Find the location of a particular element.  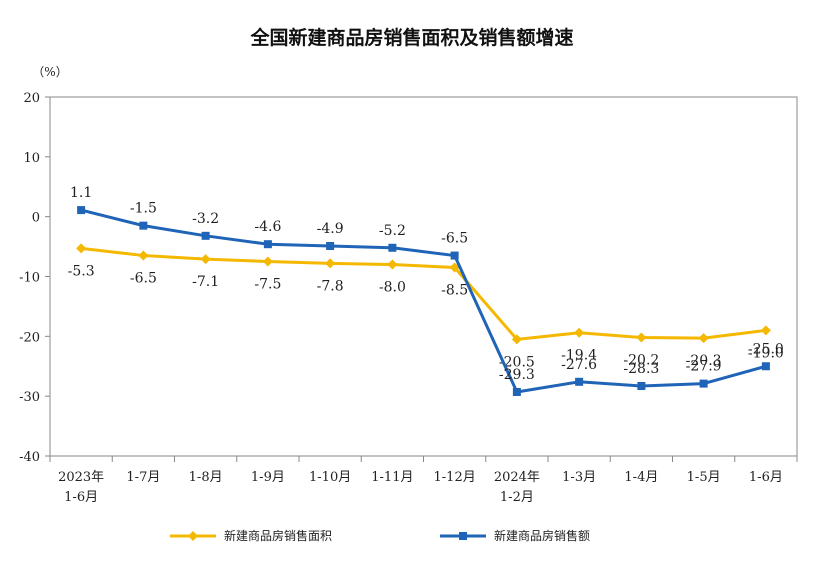

x-tick-label: 2024年 is located at coordinates (517, 477).